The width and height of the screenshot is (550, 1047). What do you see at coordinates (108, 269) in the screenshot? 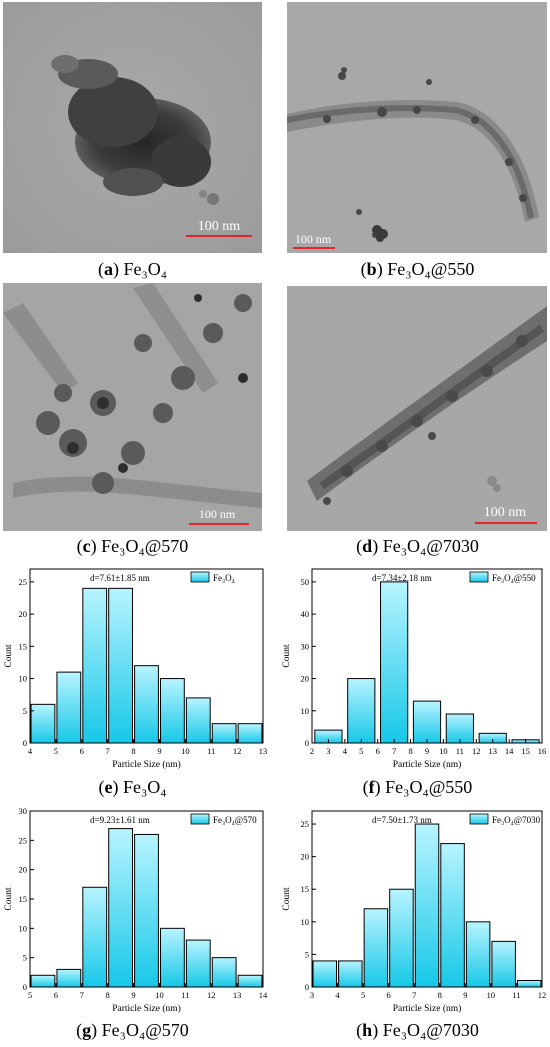
I see `caption-letter-a: a` at bounding box center [108, 269].